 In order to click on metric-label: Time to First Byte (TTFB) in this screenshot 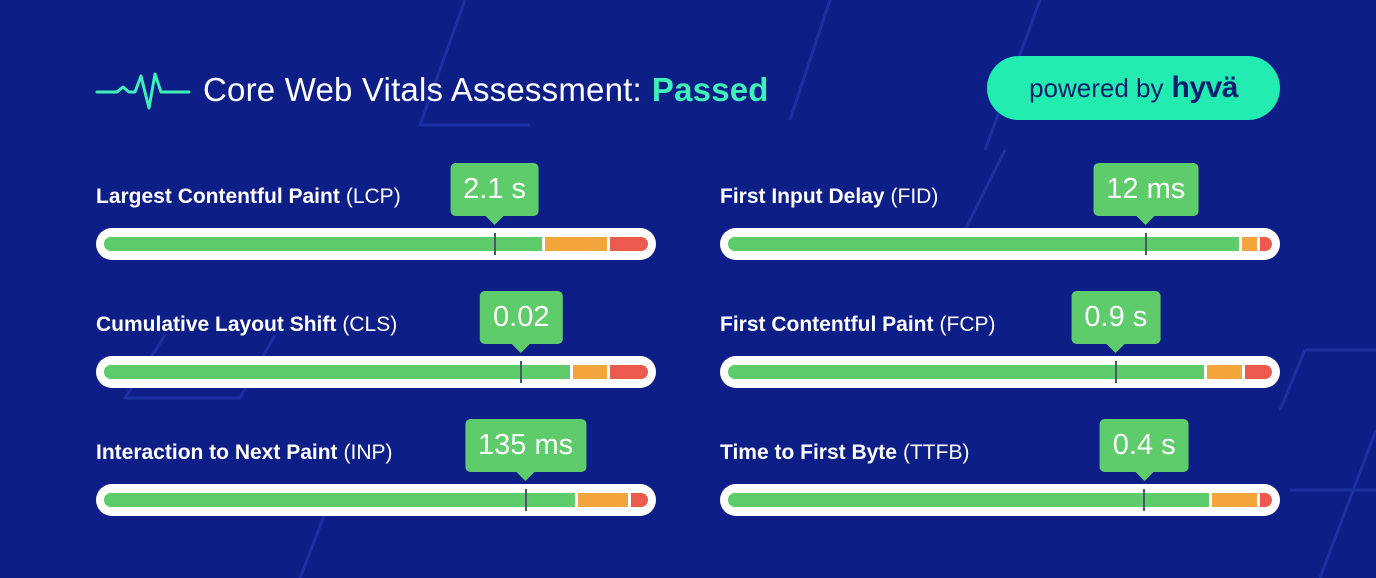, I will do `click(844, 453)`.